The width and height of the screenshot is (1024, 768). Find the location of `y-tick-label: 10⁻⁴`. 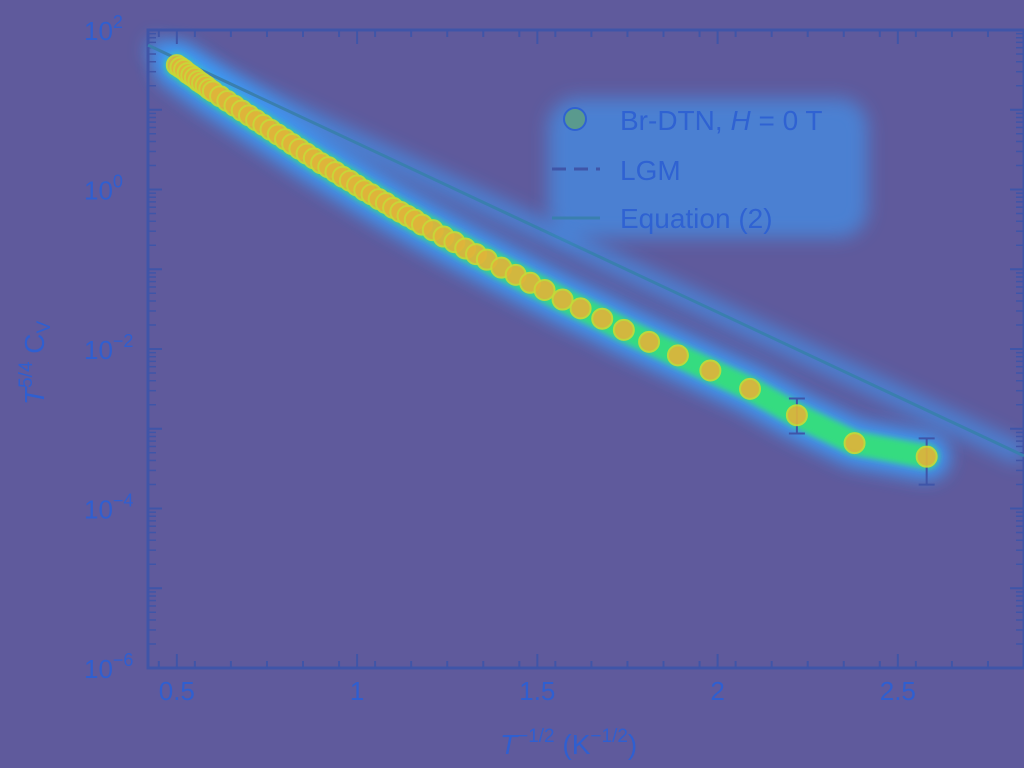

y-tick-label: 10⁻⁴ is located at coordinates (108, 508).